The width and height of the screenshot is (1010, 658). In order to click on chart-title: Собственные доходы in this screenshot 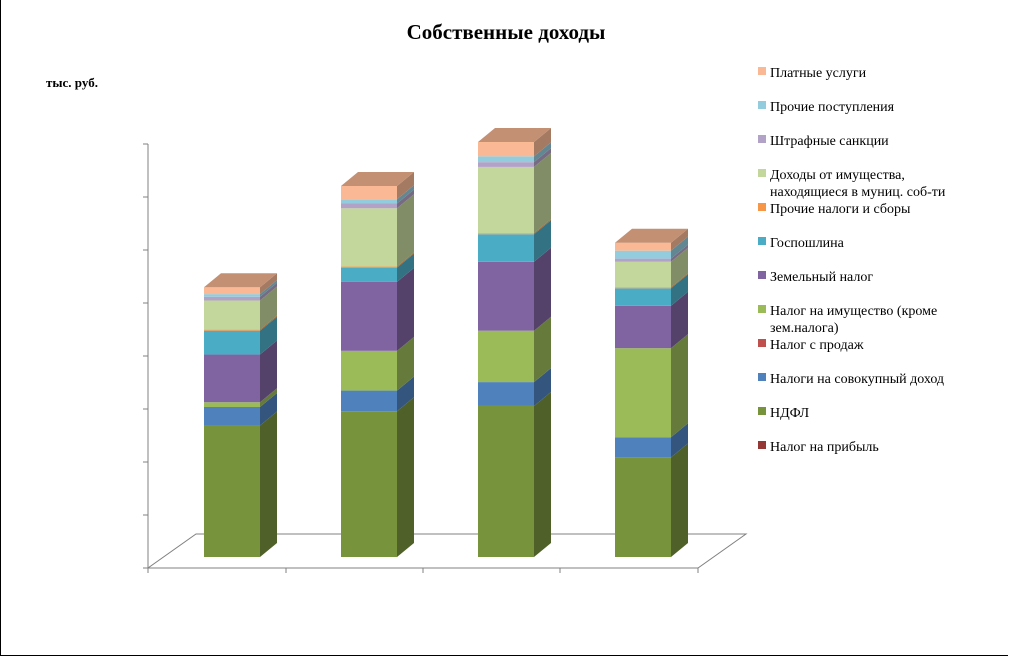, I will do `click(506, 32)`.